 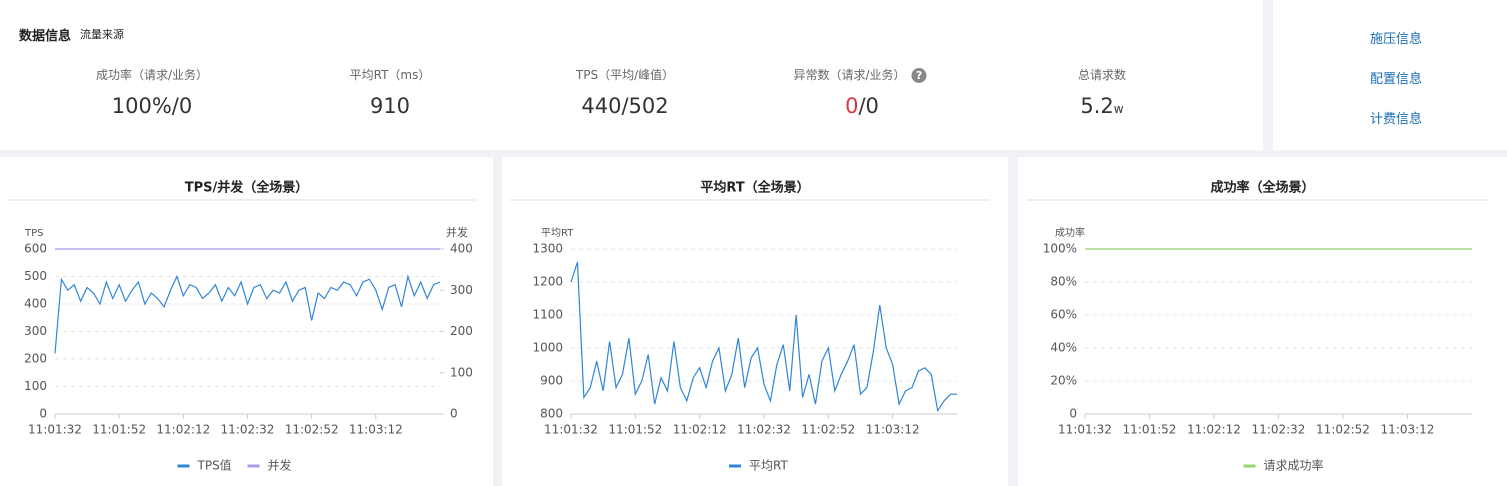 What do you see at coordinates (152, 75) in the screenshot?
I see `stat-label: 成功率（请求/业务）` at bounding box center [152, 75].